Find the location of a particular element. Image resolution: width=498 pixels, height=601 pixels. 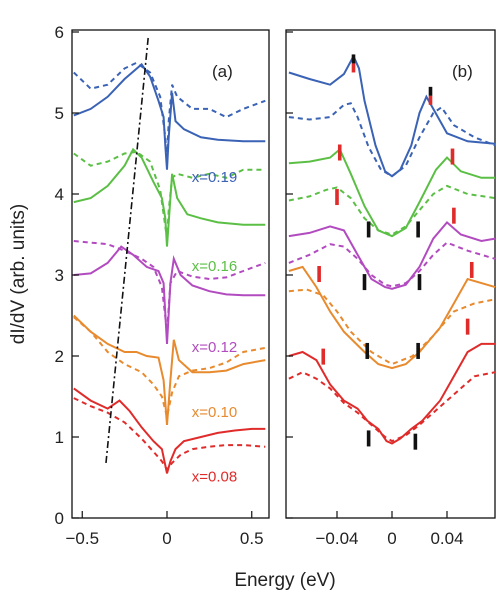

panel-a-x-0-08-solid-line is located at coordinates (169, 430).